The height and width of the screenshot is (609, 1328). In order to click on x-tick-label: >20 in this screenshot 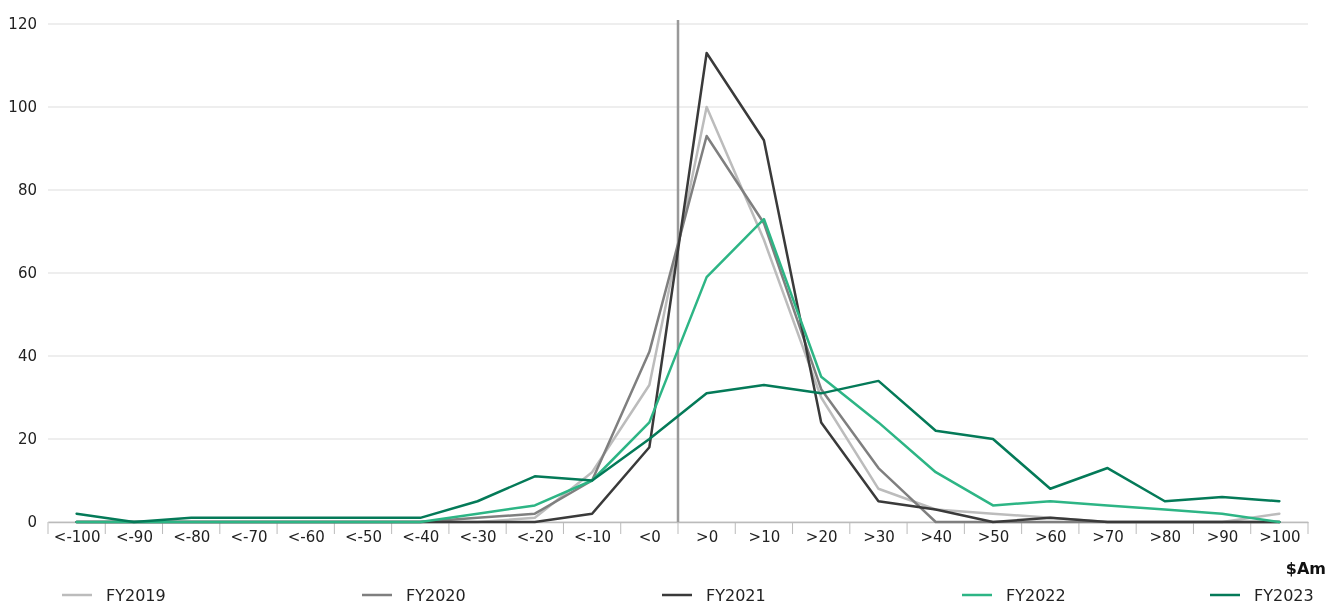, I will do `click(821, 536)`.